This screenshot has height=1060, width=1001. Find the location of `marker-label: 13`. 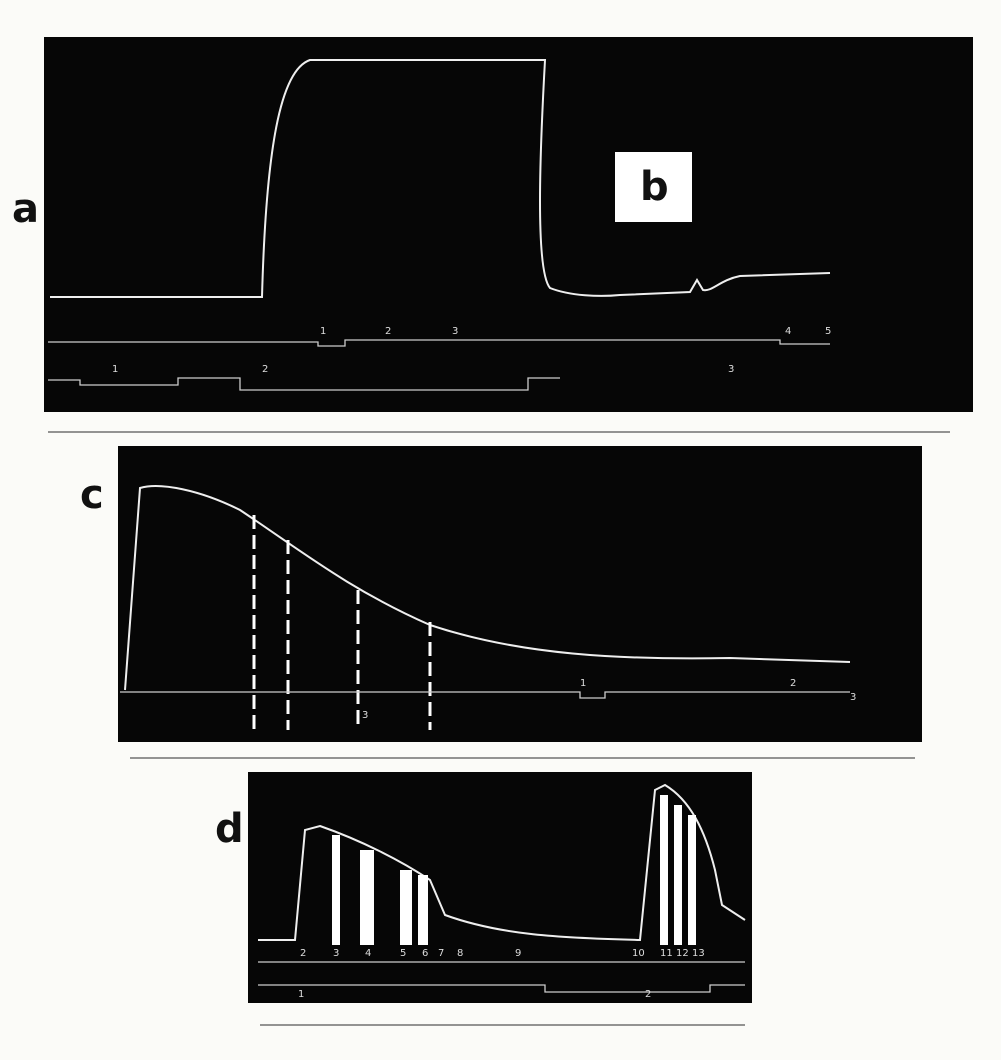

marker-label: 13 is located at coordinates (698, 953).